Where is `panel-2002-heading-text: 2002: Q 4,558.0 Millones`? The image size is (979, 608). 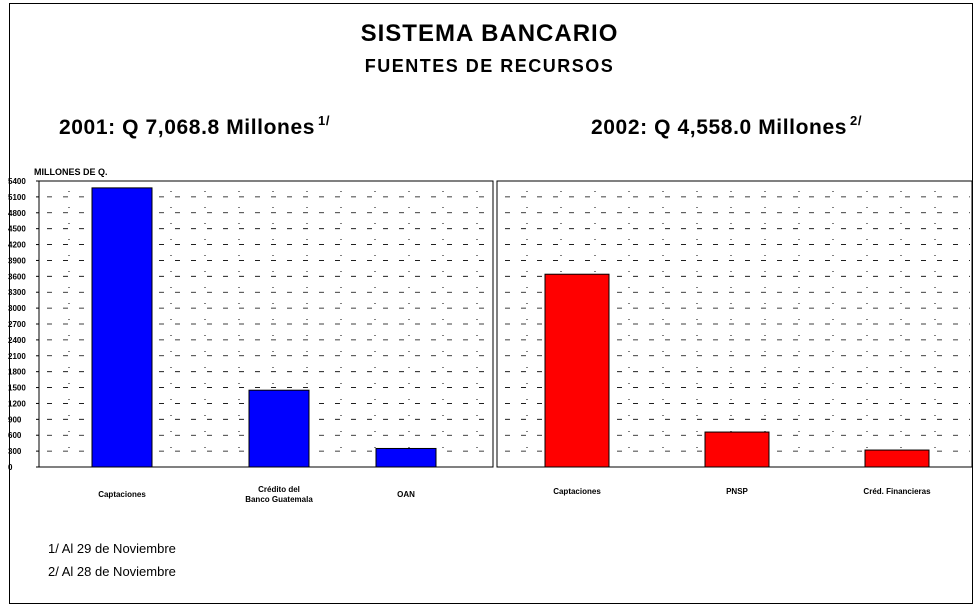 panel-2002-heading-text: 2002: Q 4,558.0 Millones is located at coordinates (719, 127).